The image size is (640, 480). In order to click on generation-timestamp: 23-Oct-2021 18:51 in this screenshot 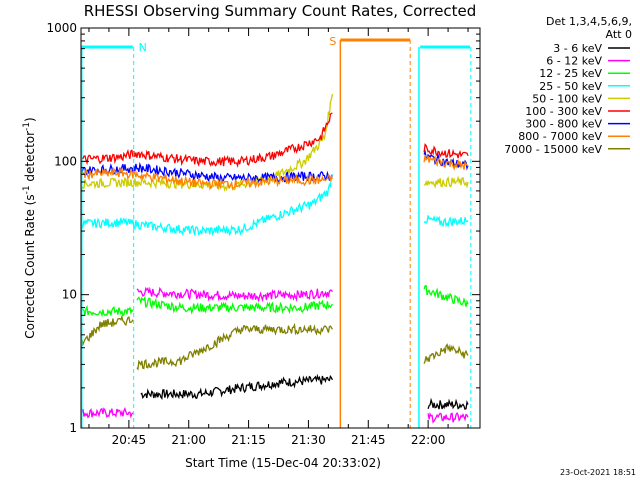, I will do `click(598, 472)`.